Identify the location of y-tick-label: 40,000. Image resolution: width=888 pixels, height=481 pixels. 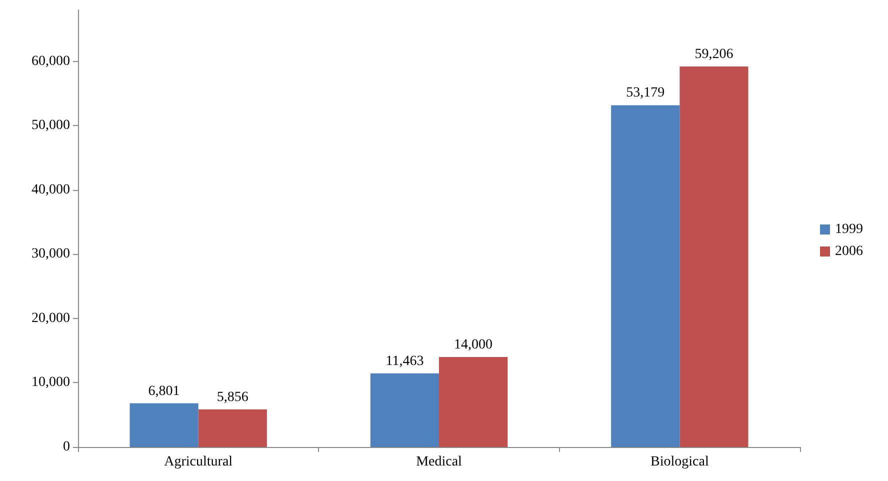
(51, 190).